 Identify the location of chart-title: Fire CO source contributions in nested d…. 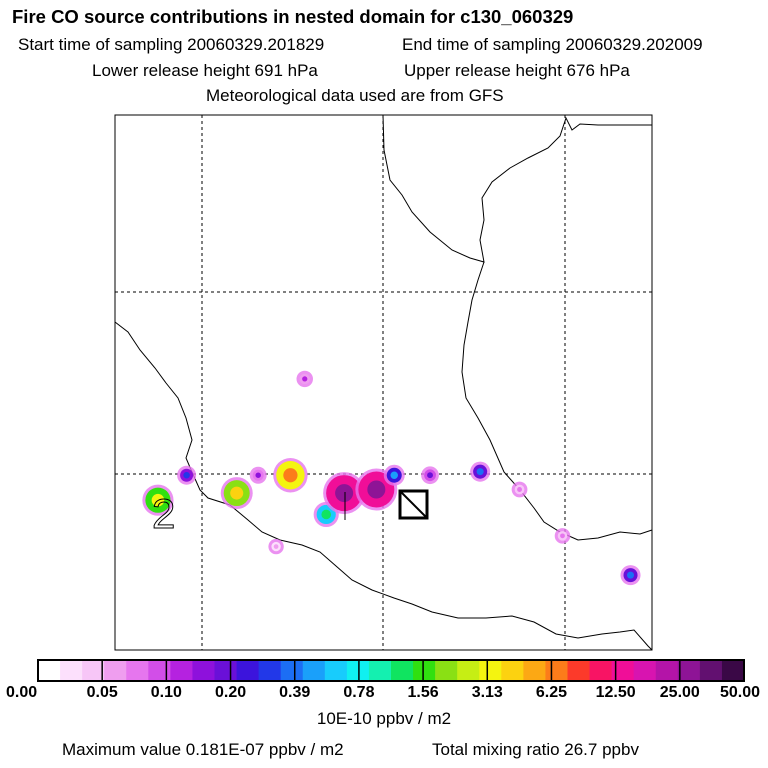
(293, 16).